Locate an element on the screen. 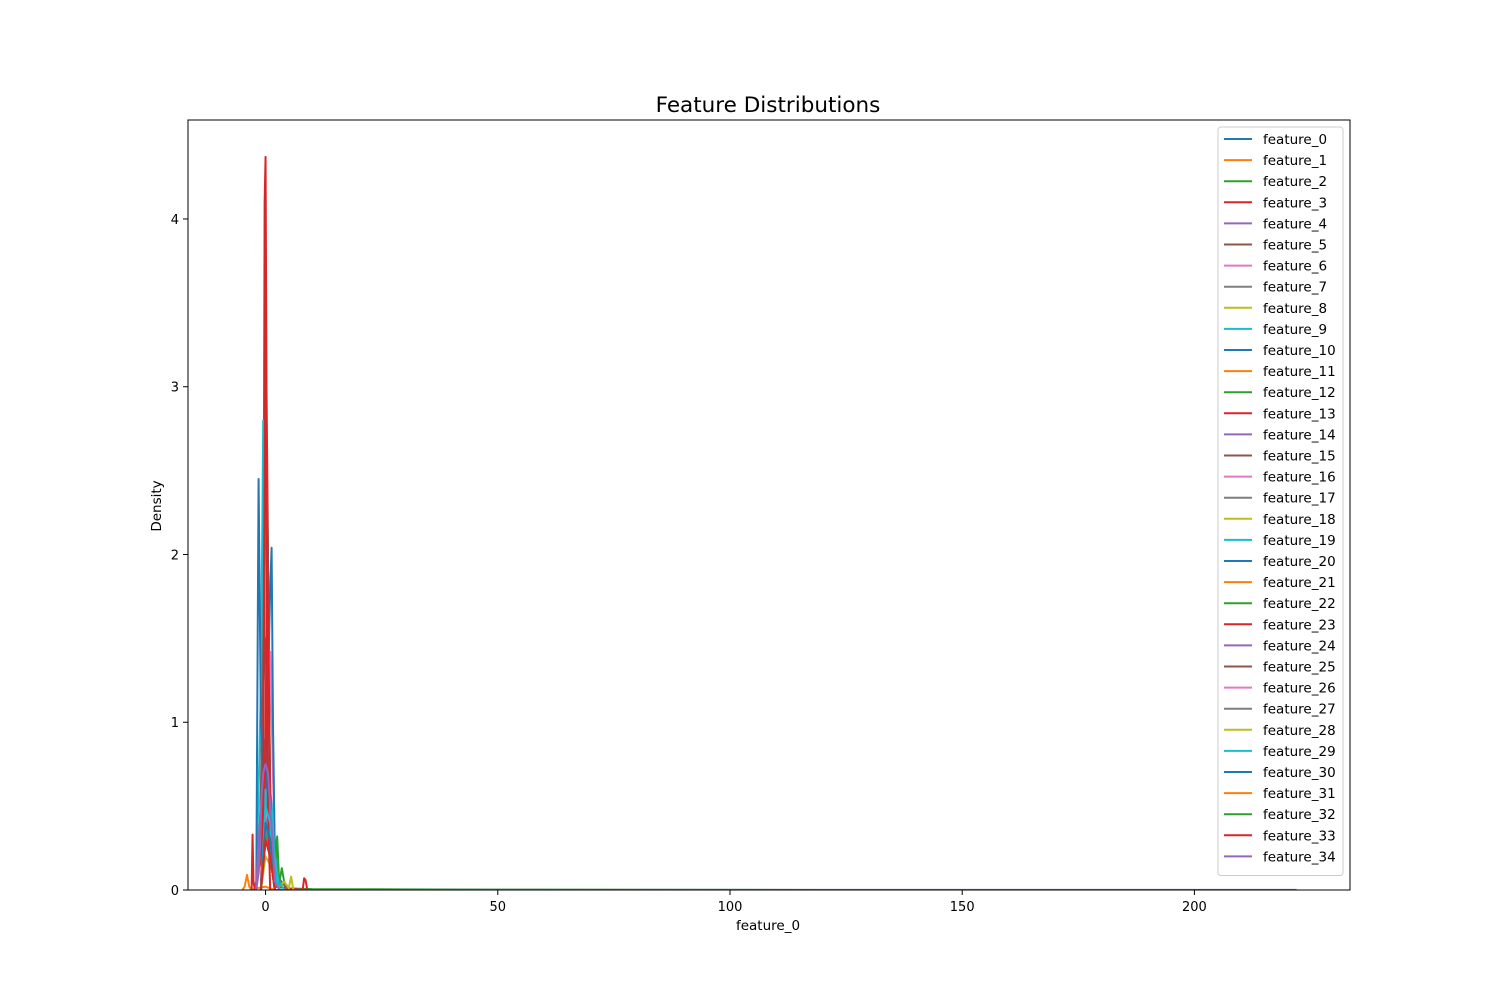 This screenshot has width=1500, height=1004. legend-label: feature_4 is located at coordinates (1295, 224).